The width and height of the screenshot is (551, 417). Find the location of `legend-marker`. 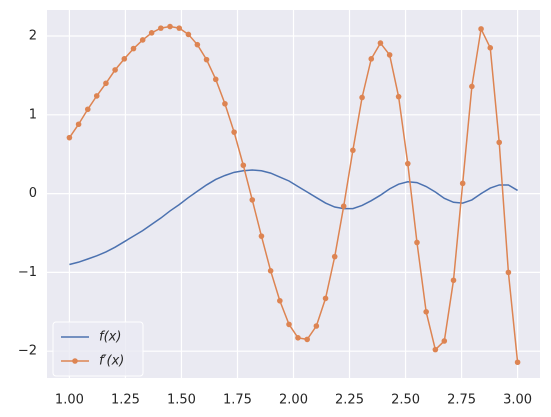

legend-marker is located at coordinates (75, 361).